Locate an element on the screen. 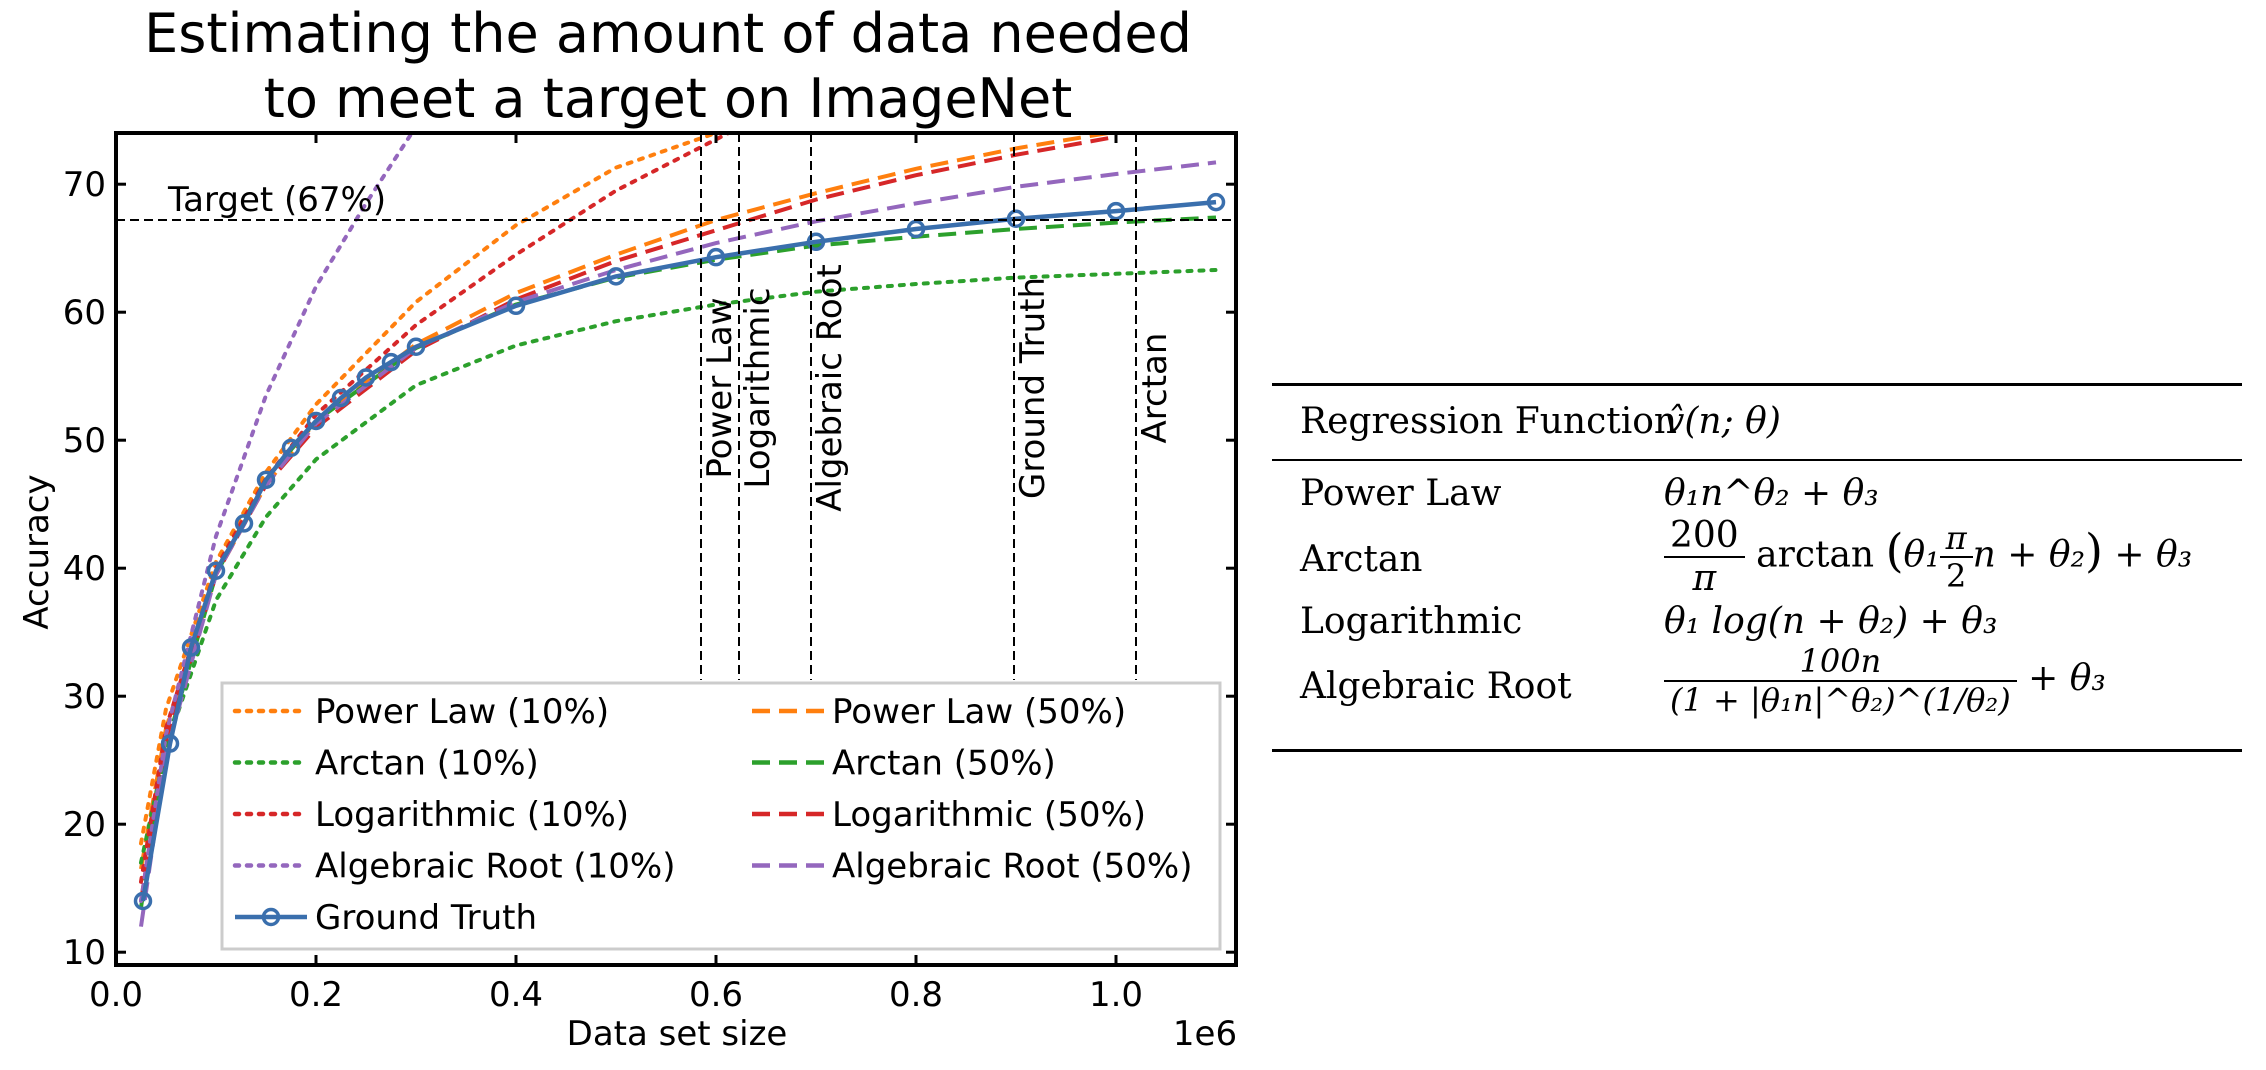 This screenshot has width=2266, height=1070. y-tick-label: 10 is located at coordinates (84, 953).